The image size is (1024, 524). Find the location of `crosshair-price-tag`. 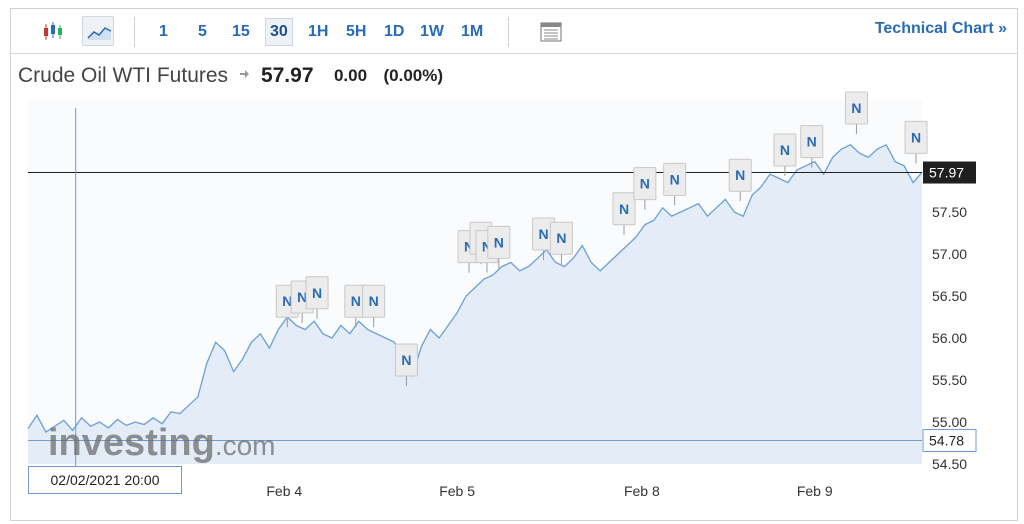

crosshair-price-tag is located at coordinates (949, 440).